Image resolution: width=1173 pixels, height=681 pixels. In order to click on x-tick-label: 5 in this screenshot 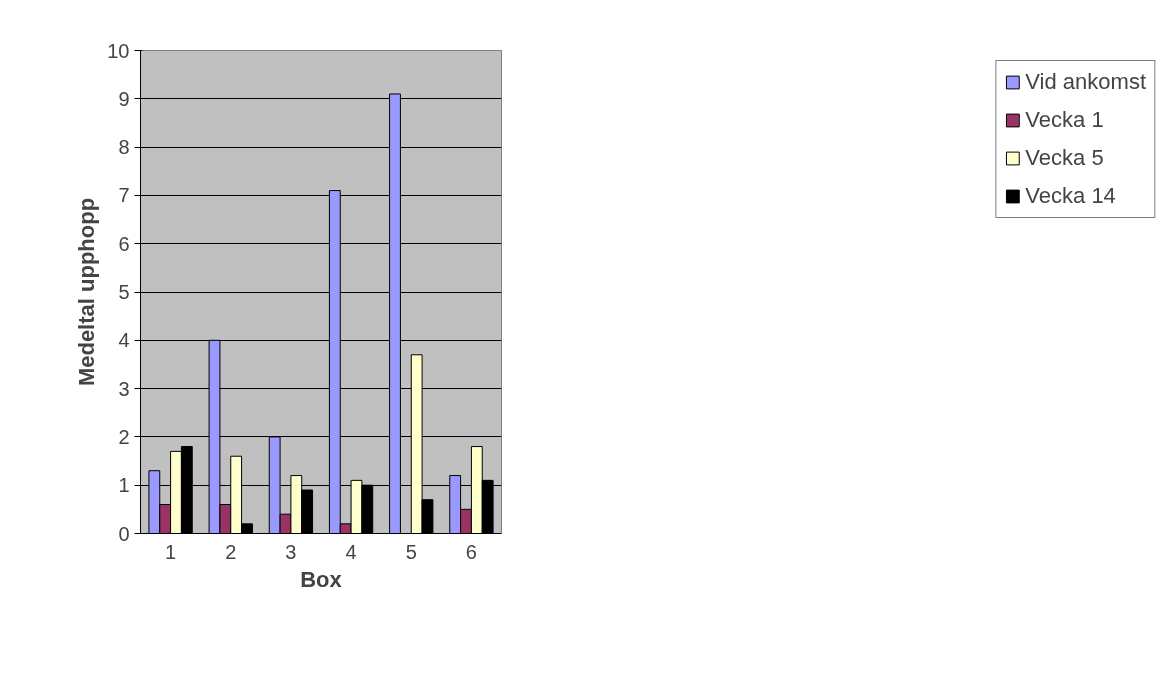, I will do `click(411, 551)`.